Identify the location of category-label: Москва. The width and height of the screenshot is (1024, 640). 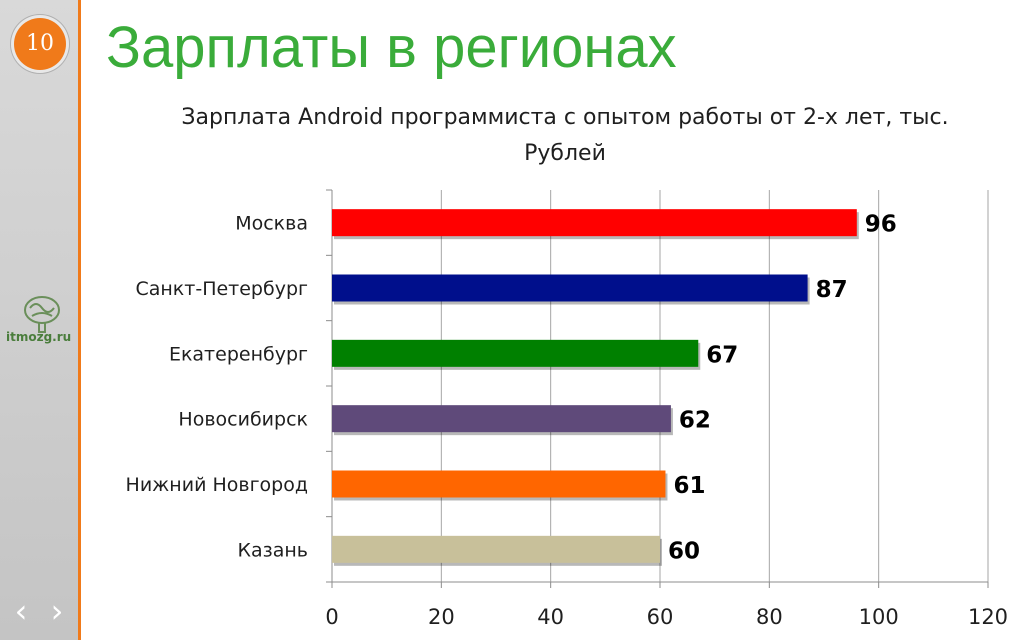
(271, 224).